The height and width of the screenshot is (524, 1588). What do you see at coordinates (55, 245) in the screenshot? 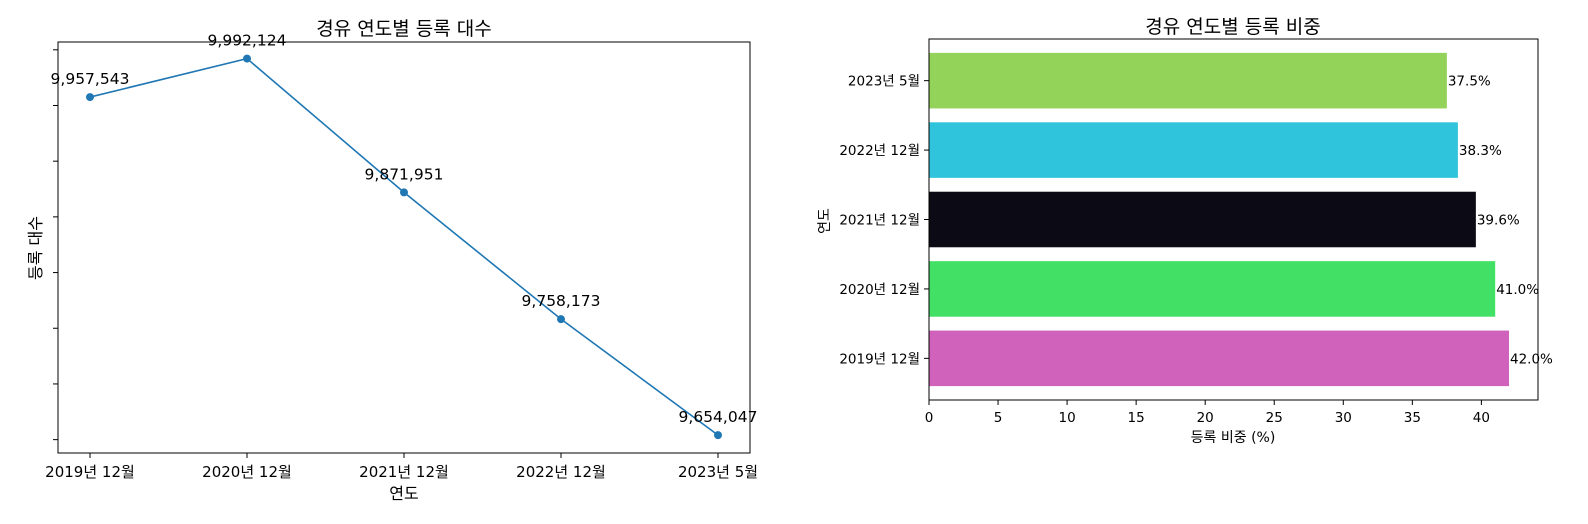
I see `line-chart-y-ticks` at bounding box center [55, 245].